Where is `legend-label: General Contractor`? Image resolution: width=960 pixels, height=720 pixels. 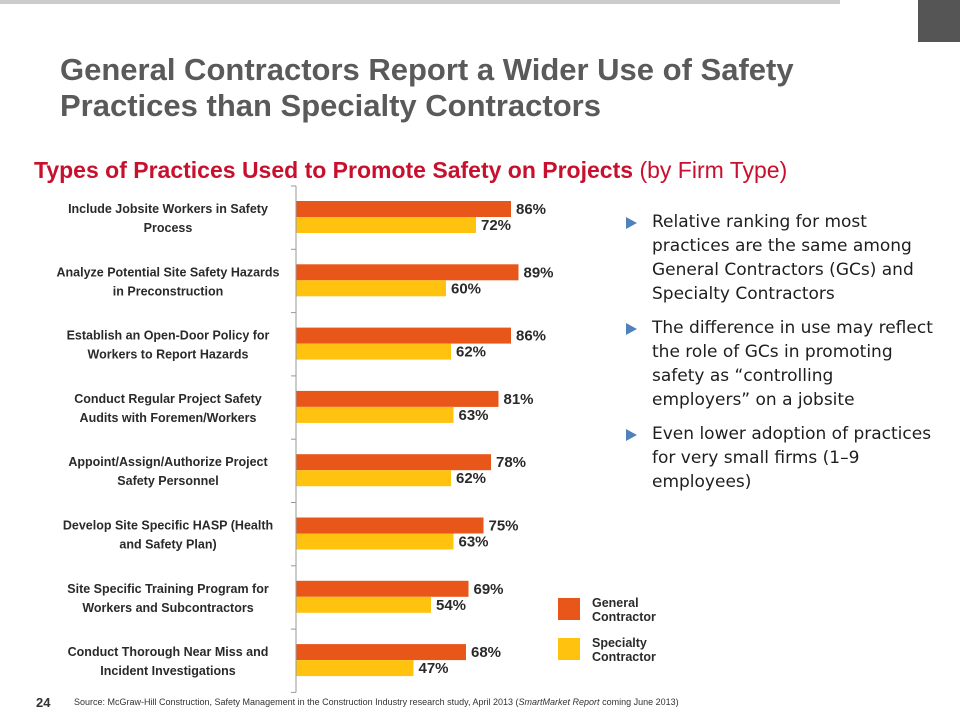 legend-label: General Contractor is located at coordinates (647, 610).